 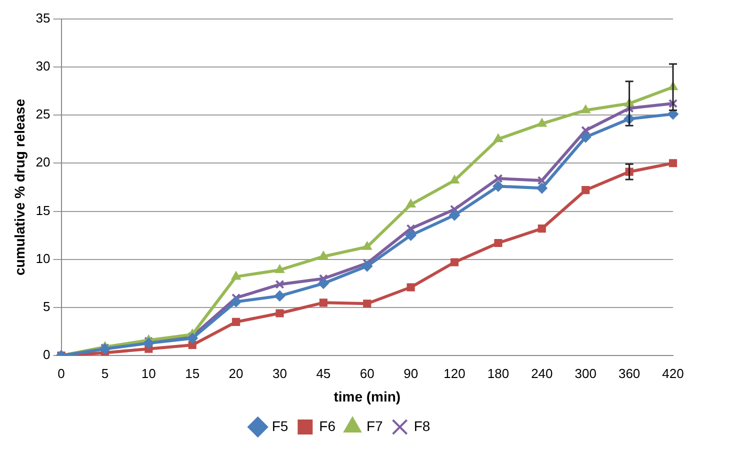 What do you see at coordinates (105, 373) in the screenshot?
I see `x-tick-label: 5` at bounding box center [105, 373].